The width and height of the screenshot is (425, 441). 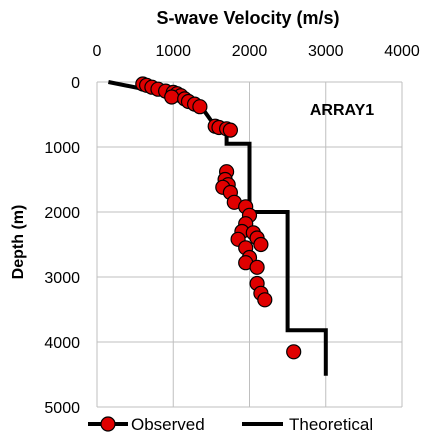 I want to click on x-axis-tick-labels: 0 1000 2000 3000 4000, so click(x=256, y=51).